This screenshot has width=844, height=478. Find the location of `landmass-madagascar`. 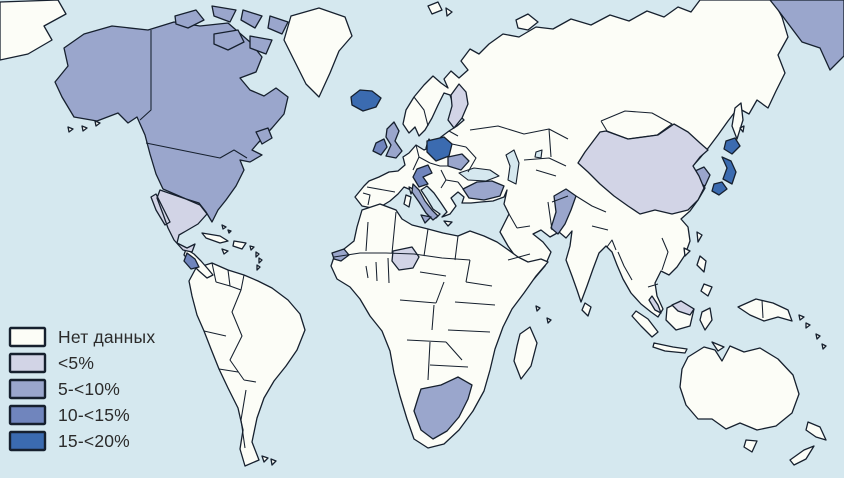

landmass-madagascar is located at coordinates (525, 353).